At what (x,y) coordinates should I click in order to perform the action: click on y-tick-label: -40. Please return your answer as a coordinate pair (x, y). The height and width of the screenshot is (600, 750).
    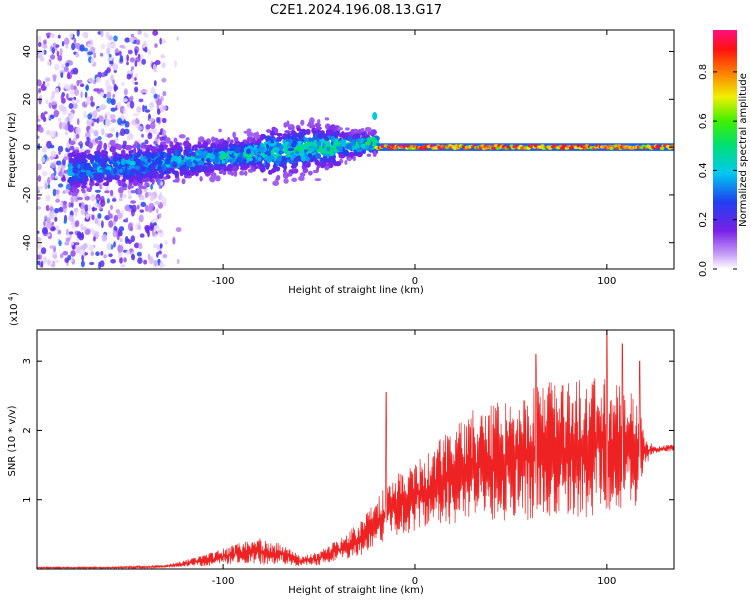
    Looking at the image, I should click on (27, 243).